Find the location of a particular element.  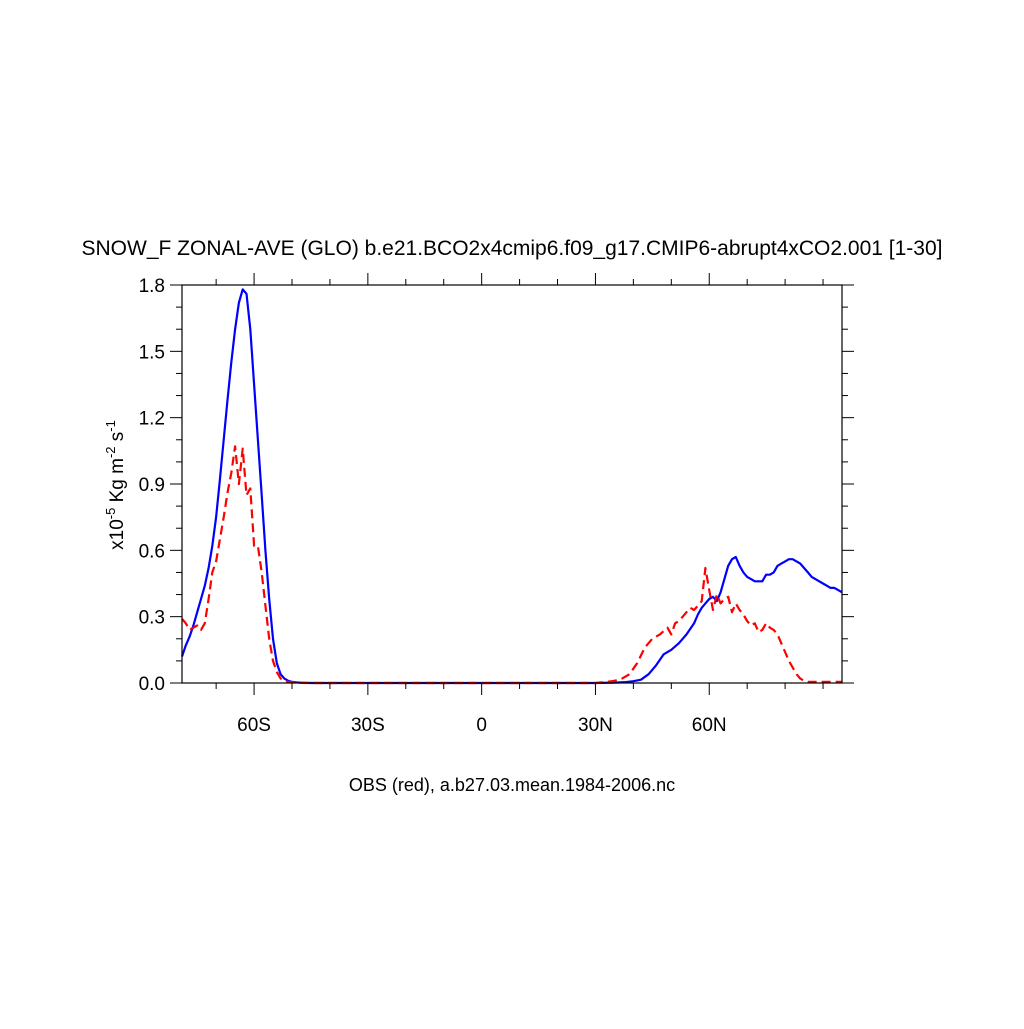

x-tick-label-3: 30N is located at coordinates (595, 725).